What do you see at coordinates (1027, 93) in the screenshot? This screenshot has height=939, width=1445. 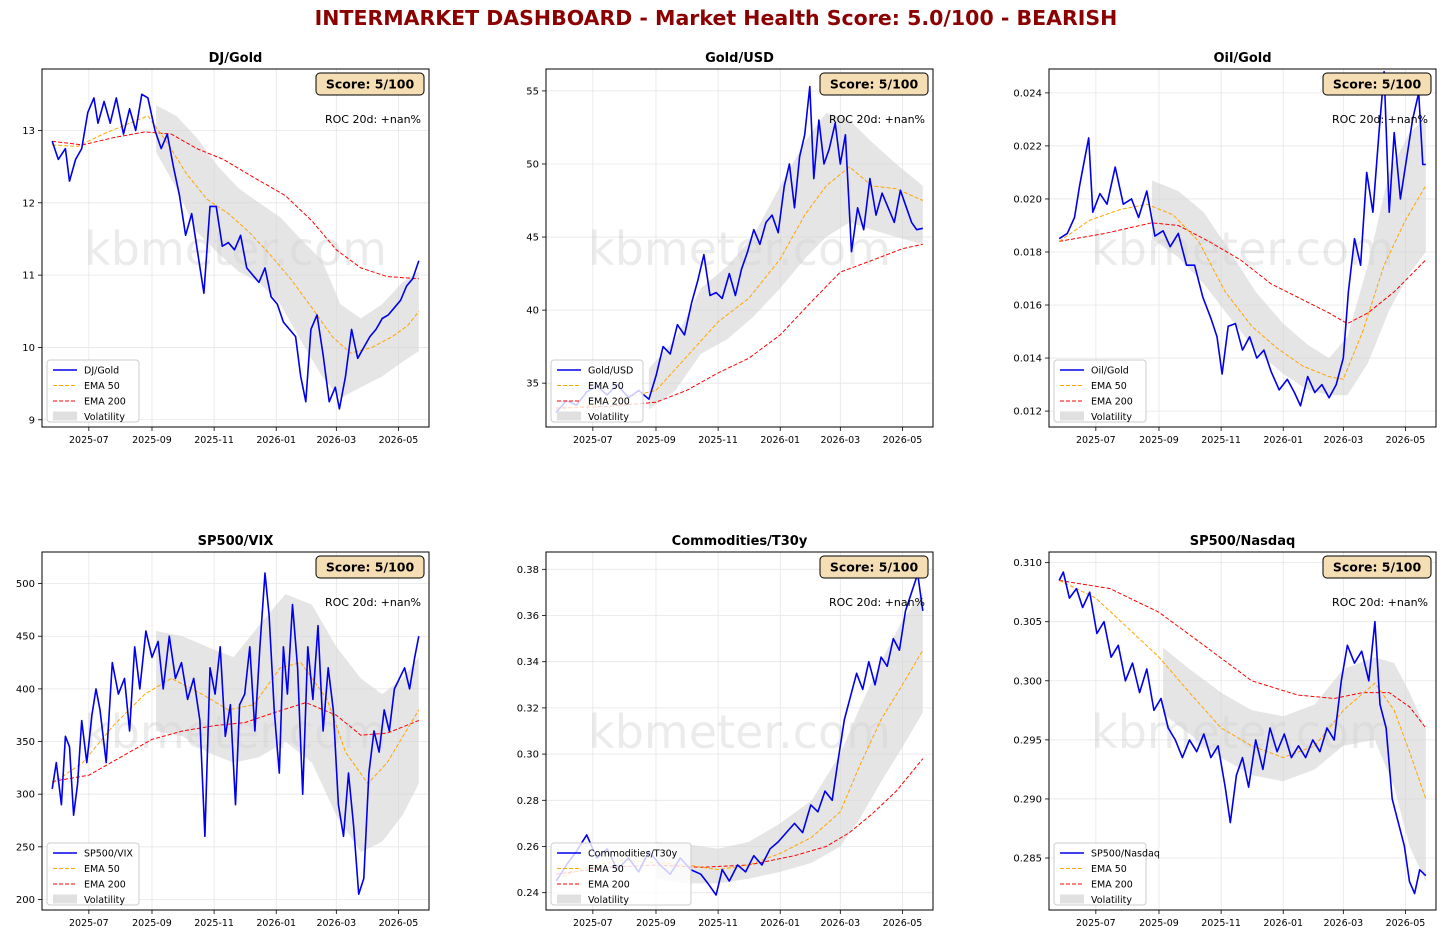 I see `y-tick-label: 0.024` at bounding box center [1027, 93].